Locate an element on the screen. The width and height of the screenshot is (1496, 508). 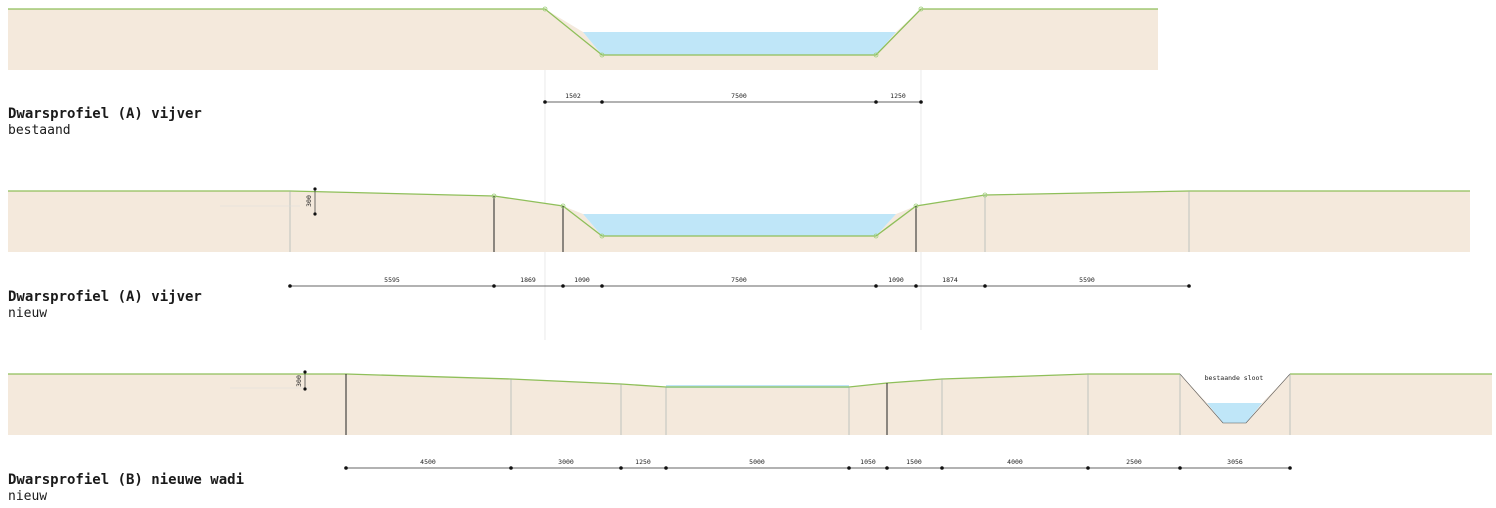
dimension-label: 5595 is located at coordinates (392, 280).